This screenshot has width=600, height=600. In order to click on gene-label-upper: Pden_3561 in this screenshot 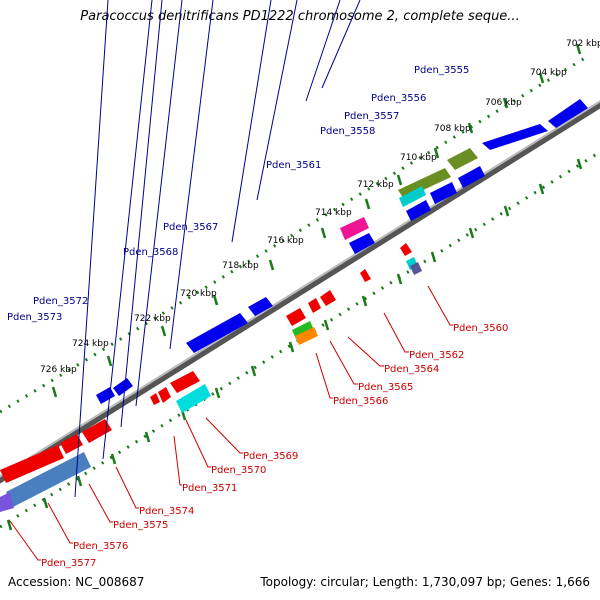, I will do `click(293, 165)`.